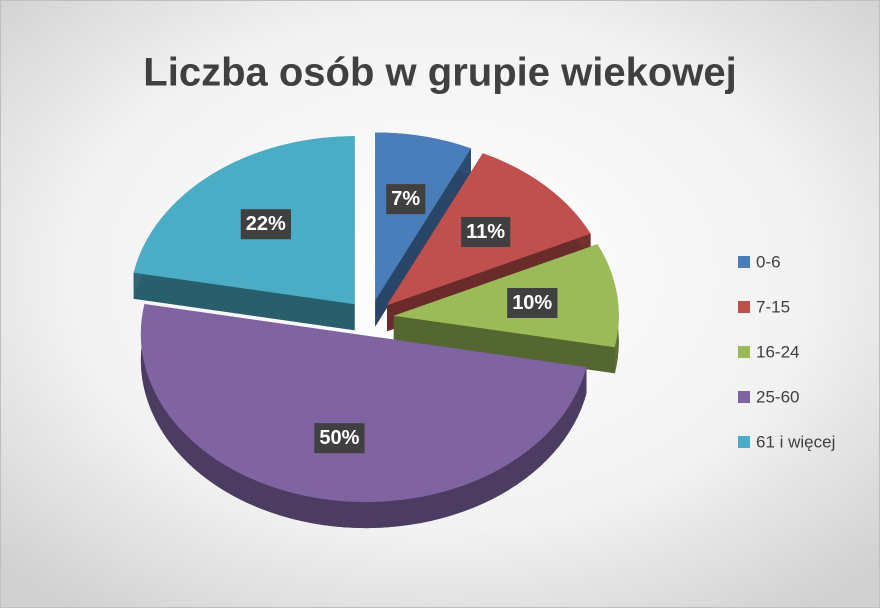 The width and height of the screenshot is (880, 608). I want to click on legend-label: 0-6, so click(768, 261).